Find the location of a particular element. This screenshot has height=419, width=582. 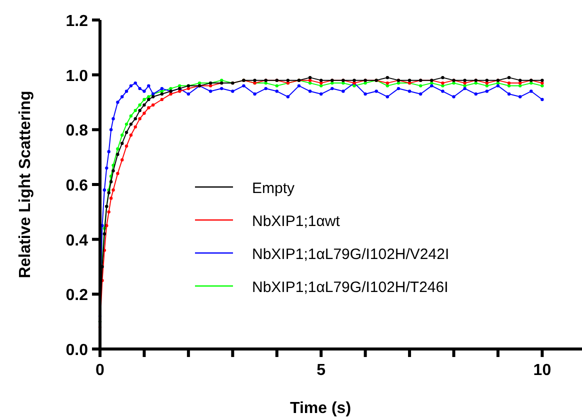

y-tick-label: 0.6 is located at coordinates (77, 186).